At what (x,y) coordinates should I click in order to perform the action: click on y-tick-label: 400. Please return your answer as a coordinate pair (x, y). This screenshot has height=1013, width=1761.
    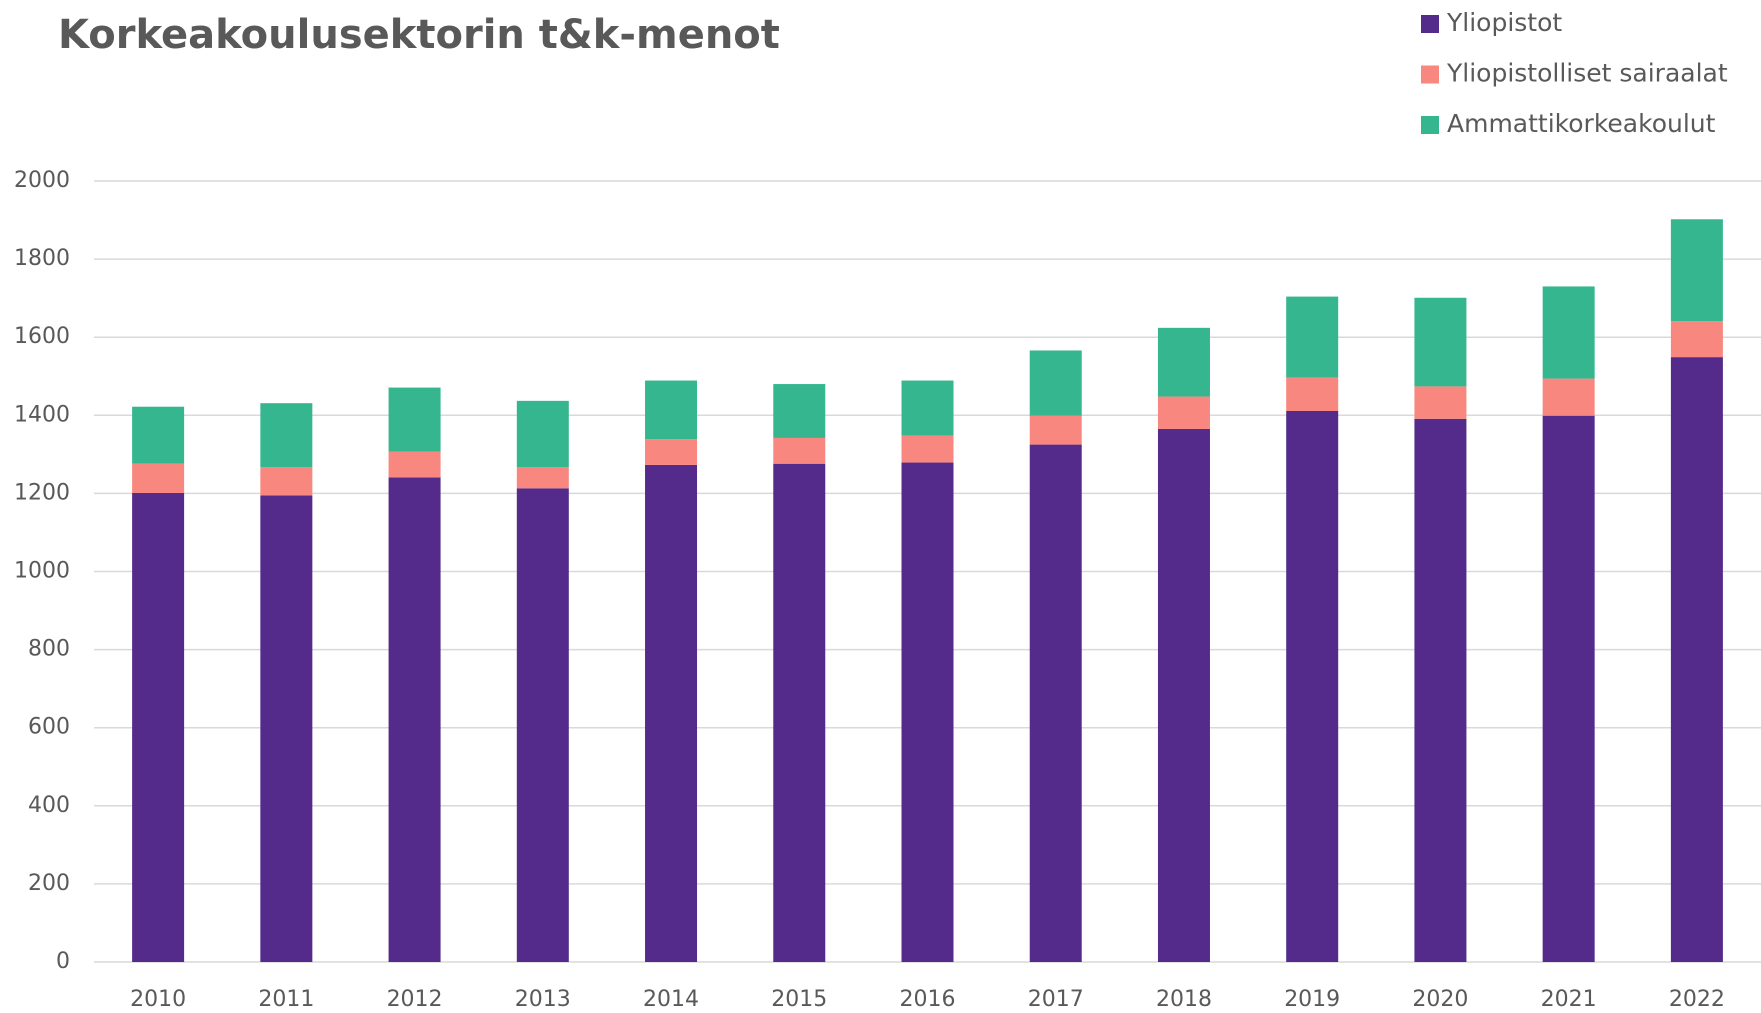
    Looking at the image, I should click on (49, 805).